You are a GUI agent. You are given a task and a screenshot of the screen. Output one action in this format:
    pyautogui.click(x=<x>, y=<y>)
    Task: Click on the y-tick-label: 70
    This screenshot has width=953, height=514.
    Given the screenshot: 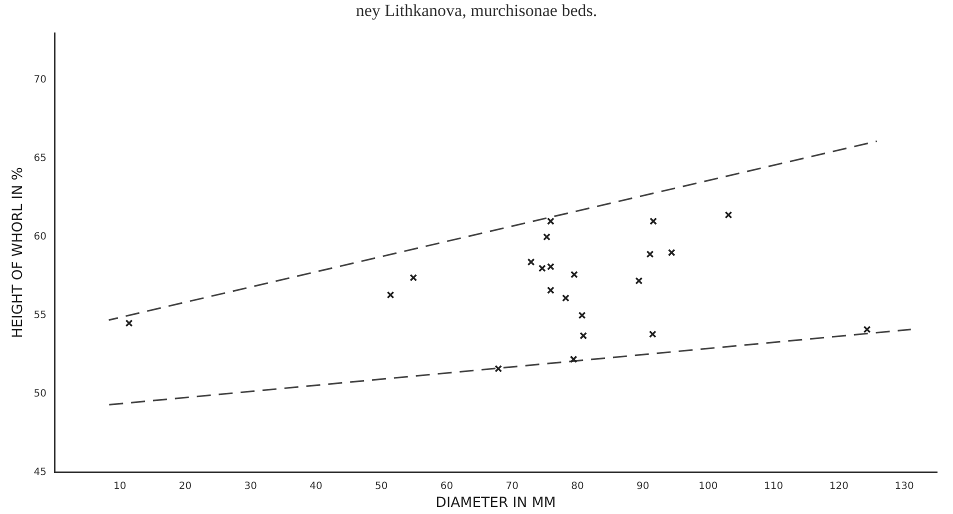 What is the action you would take?
    pyautogui.click(x=40, y=80)
    